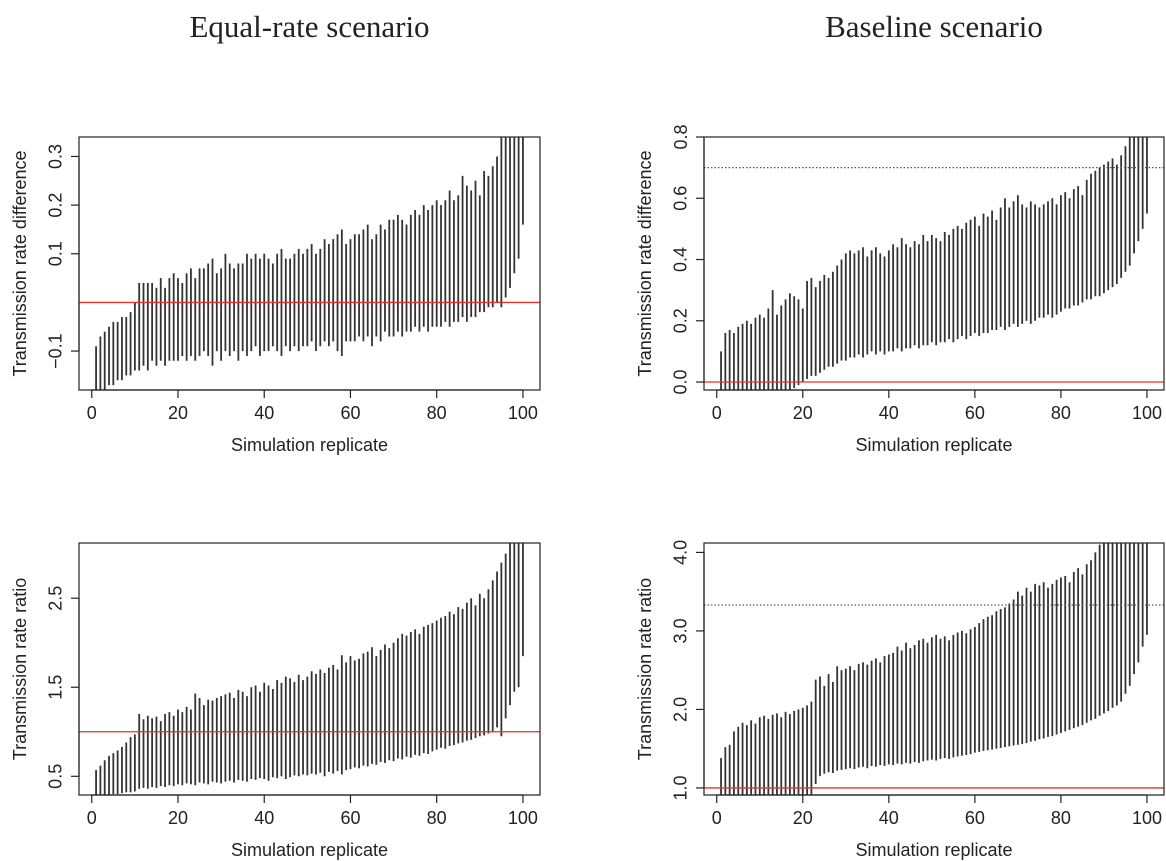  I want to click on y-tick-label: 1.5, so click(56, 687).